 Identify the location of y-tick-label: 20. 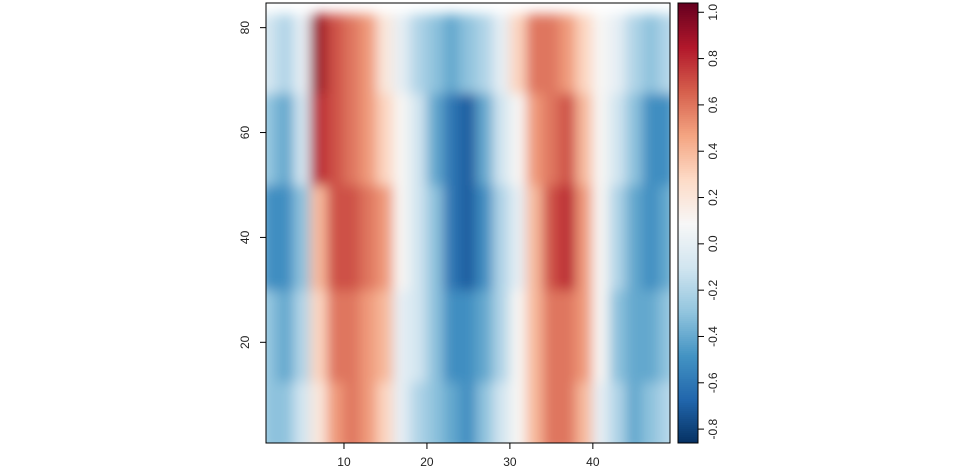
(245, 342).